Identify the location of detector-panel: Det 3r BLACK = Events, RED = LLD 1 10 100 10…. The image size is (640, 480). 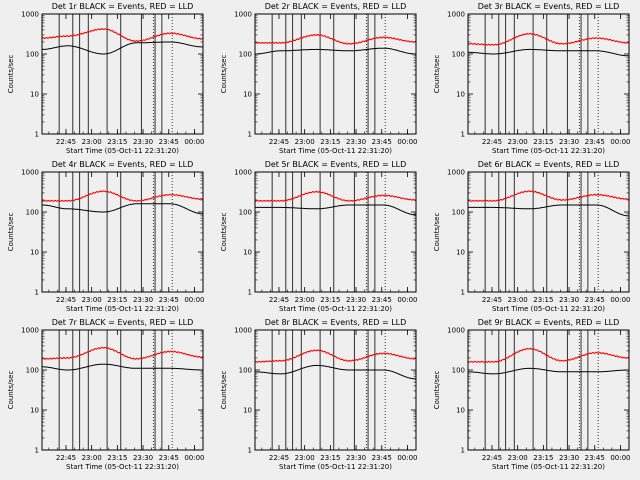
(532, 78).